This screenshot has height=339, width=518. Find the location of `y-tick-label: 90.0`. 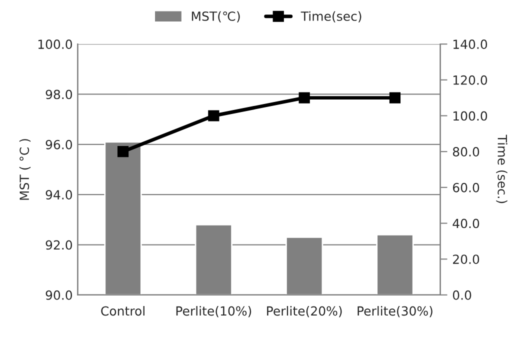

y-tick-label: 90.0 is located at coordinates (59, 295).